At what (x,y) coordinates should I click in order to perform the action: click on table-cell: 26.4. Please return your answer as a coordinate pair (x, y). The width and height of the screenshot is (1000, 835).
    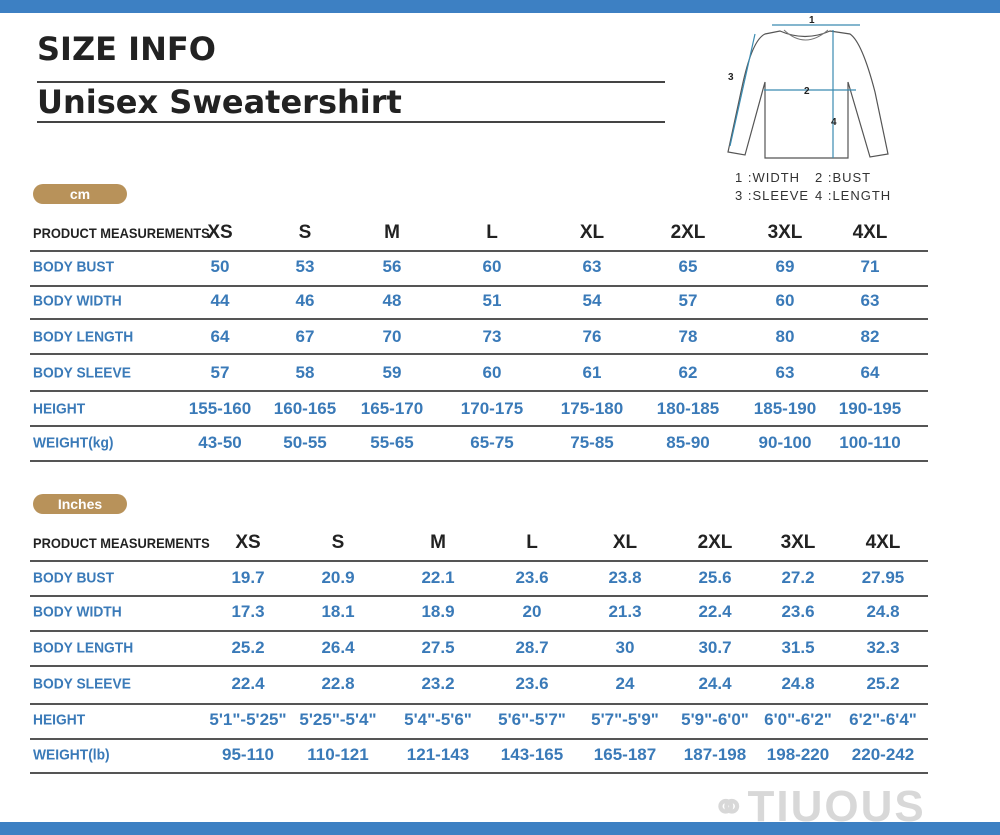
    Looking at the image, I should click on (338, 647).